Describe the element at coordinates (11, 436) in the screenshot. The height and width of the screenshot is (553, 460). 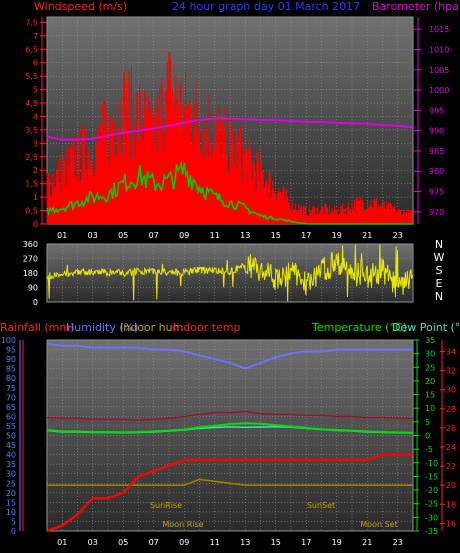
I see `humidity-tick-label: 50` at that location.